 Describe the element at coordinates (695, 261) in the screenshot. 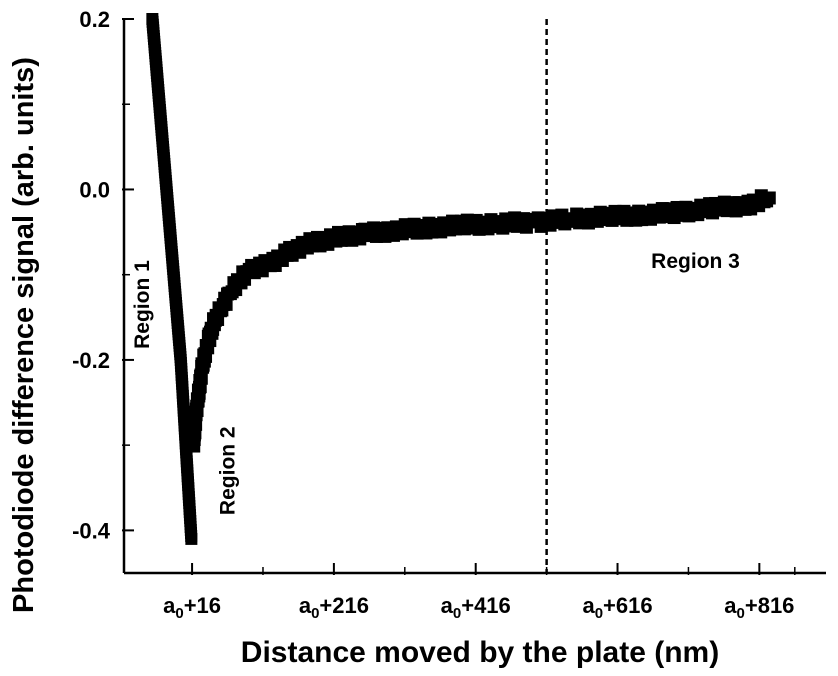

I see `region-label: Region 3` at that location.